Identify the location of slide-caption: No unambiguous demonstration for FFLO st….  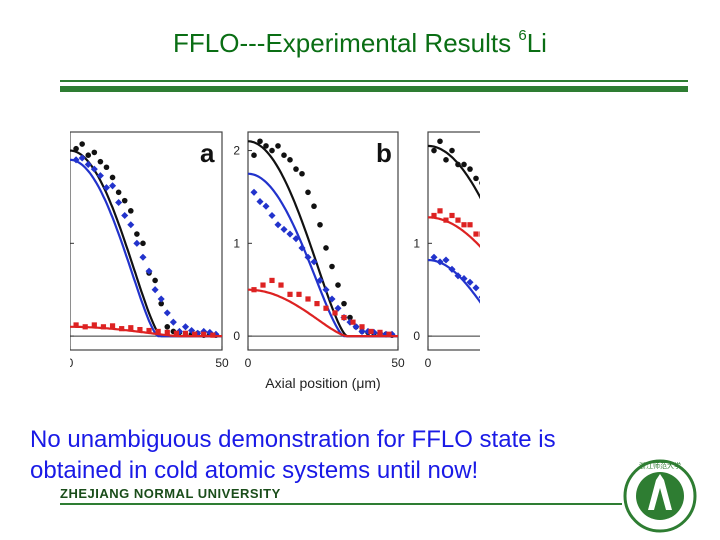
(293, 455).